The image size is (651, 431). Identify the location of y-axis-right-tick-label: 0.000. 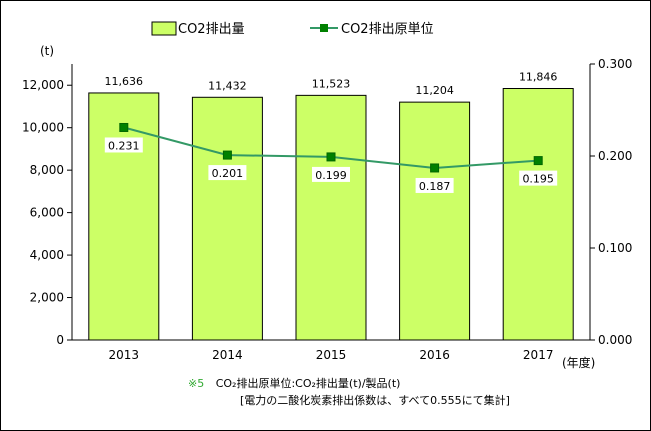
(615, 340).